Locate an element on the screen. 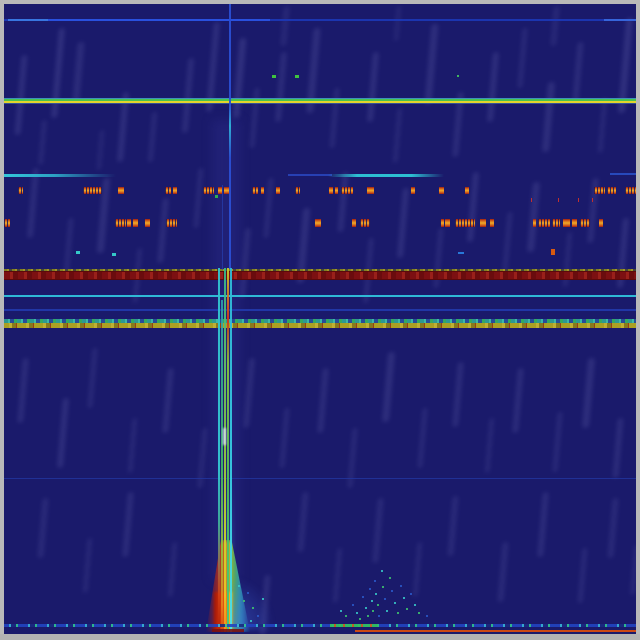 This screenshot has height=640, width=640. baseline-orange-line is located at coordinates (495, 631).